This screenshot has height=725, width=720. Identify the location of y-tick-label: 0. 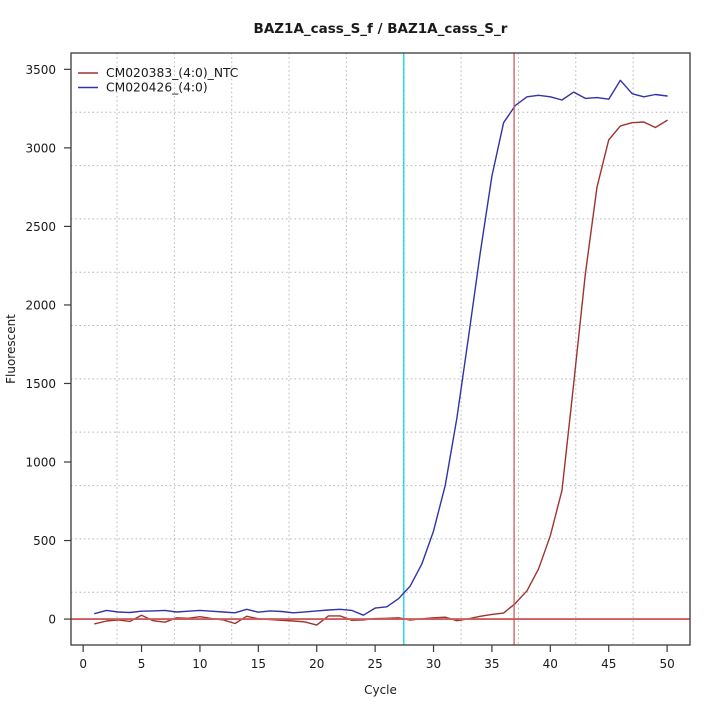
(52, 620).